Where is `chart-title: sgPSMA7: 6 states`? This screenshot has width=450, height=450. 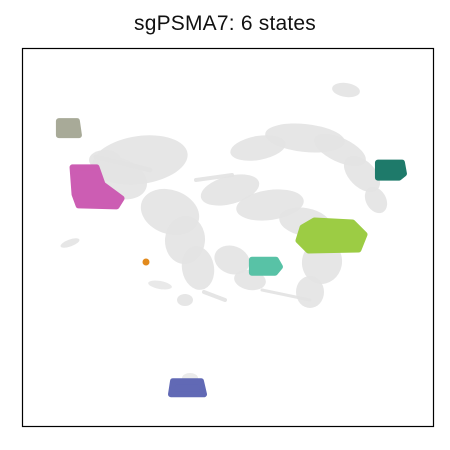 chart-title: sgPSMA7: 6 states is located at coordinates (225, 23).